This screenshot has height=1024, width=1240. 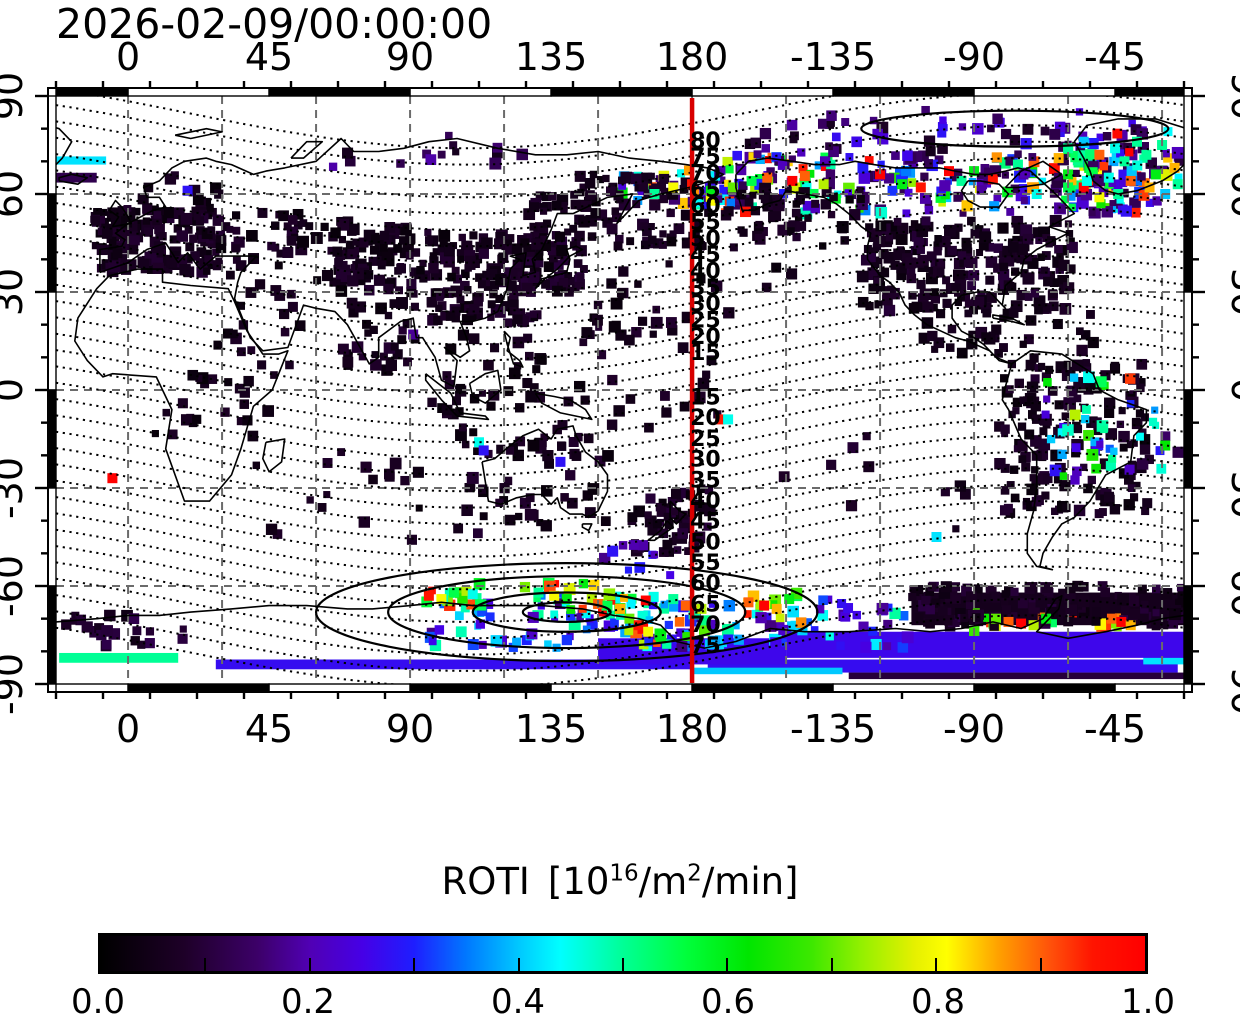 What do you see at coordinates (705, 157) in the screenshot?
I see `contour-label-north: 75` at bounding box center [705, 157].